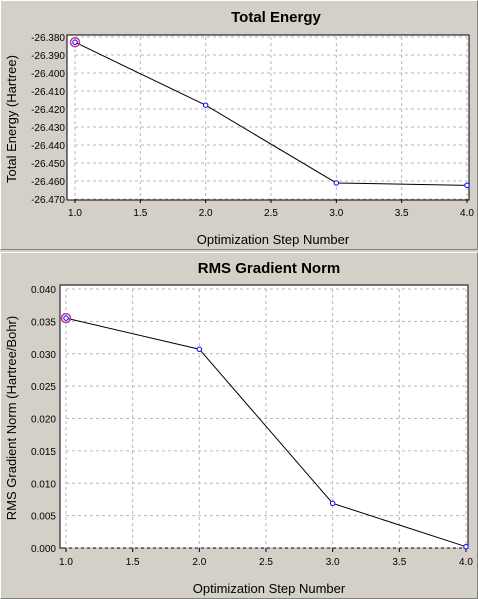  I want to click on y-tick-label: -26.410, so click(48, 92).